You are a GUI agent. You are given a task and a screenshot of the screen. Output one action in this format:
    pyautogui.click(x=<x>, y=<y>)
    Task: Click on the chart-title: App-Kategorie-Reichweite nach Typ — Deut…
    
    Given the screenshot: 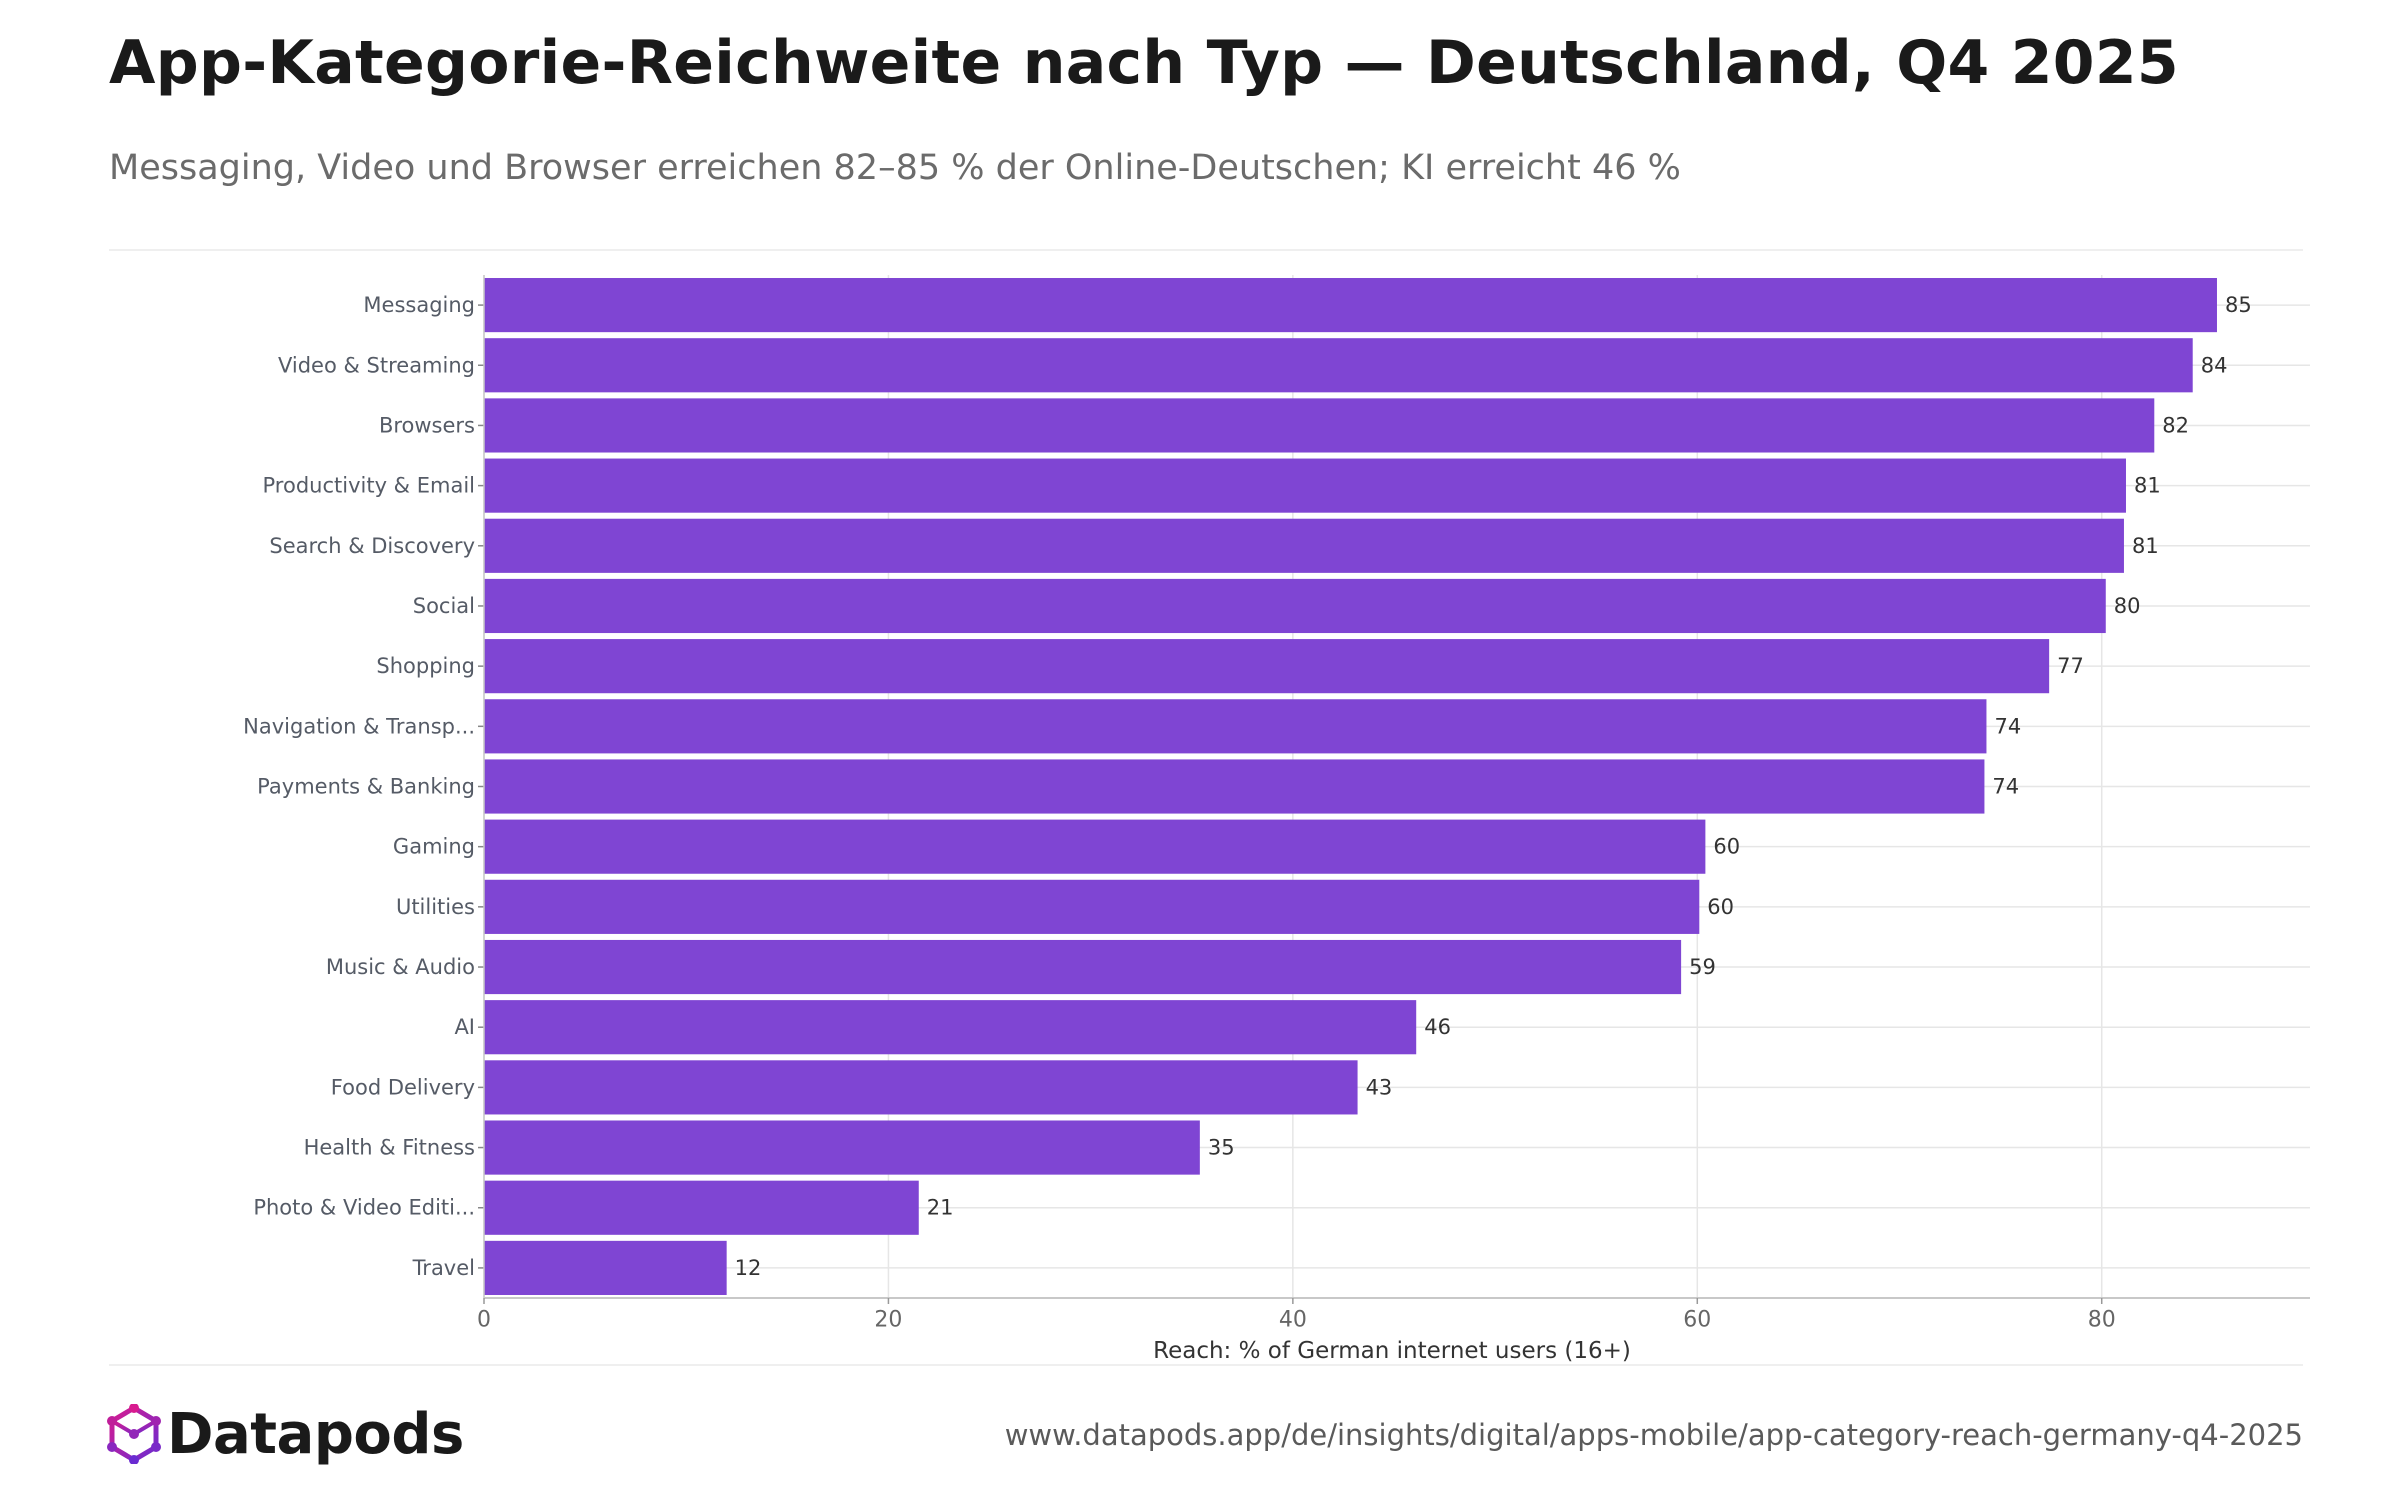 What is the action you would take?
    pyautogui.click(x=1144, y=63)
    